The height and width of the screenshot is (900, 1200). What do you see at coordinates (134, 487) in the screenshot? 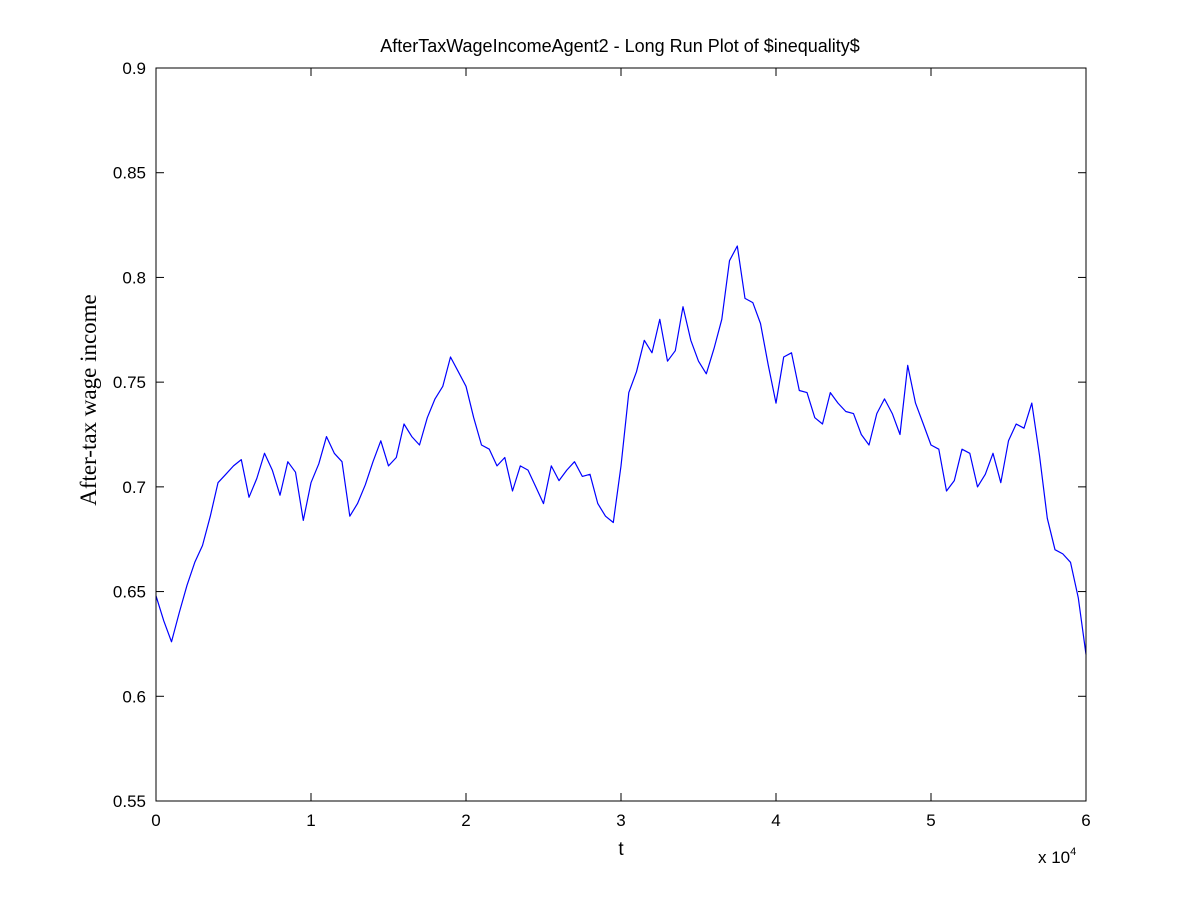
I see `y-tick-label-0.7: 0.7` at bounding box center [134, 487].